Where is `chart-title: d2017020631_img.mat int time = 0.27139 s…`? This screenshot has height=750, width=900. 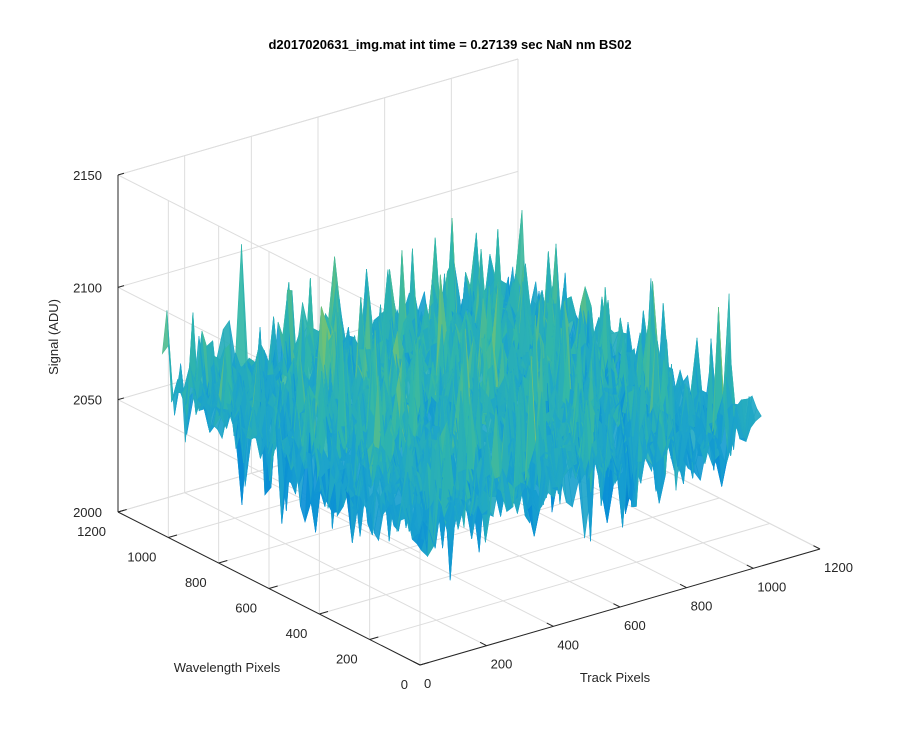 chart-title: d2017020631_img.mat int time = 0.27139 s… is located at coordinates (449, 44).